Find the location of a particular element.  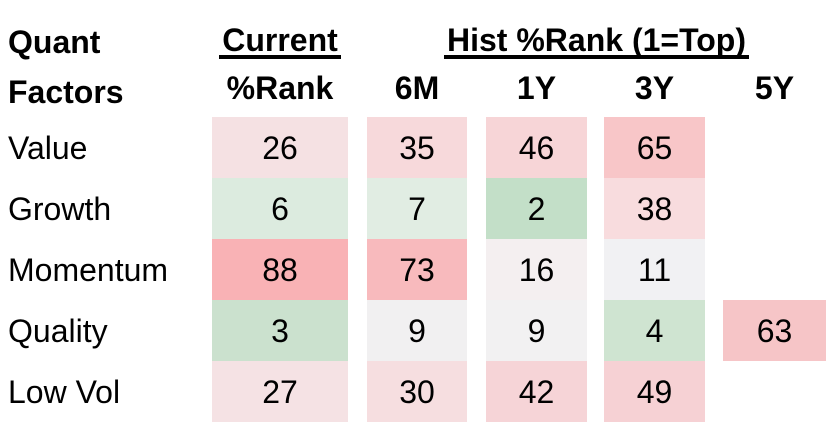

column-header-5y: 5Y is located at coordinates (774, 88).